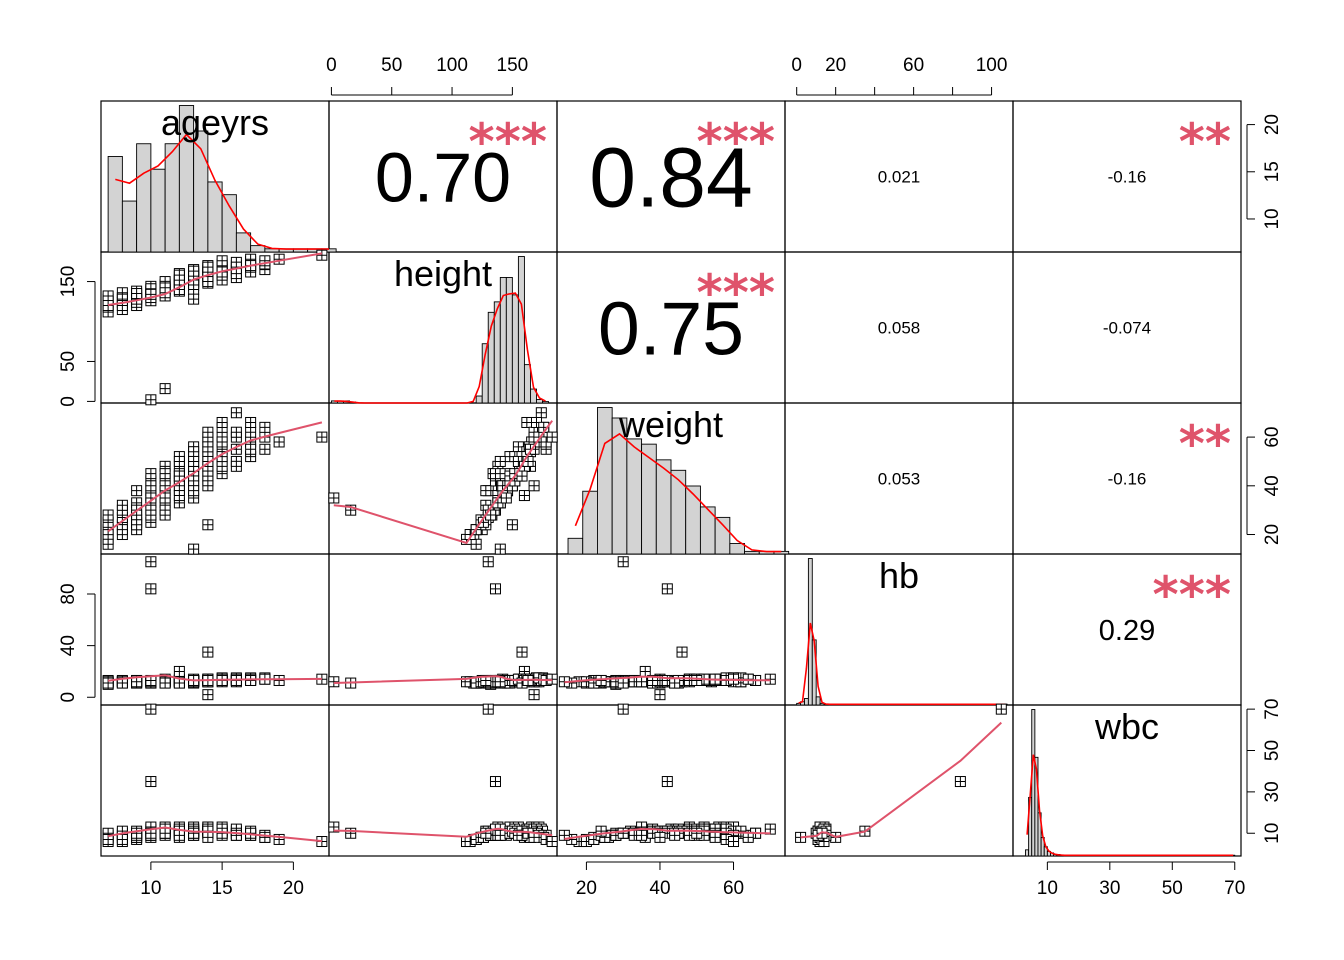 The image size is (1344, 960). Describe the element at coordinates (1272, 709) in the screenshot. I see `tick-label: 70` at that location.